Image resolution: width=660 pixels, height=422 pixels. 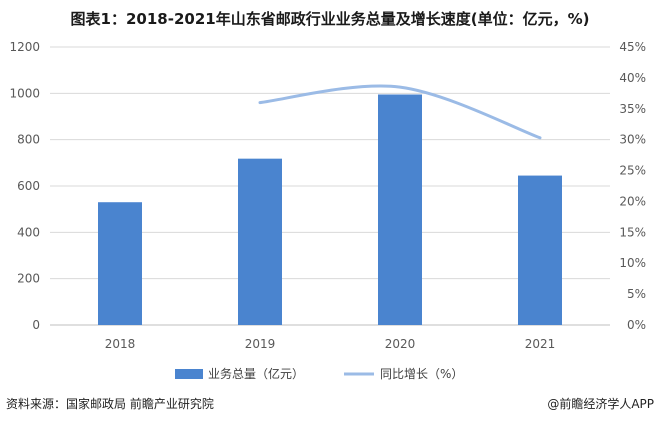 I want to click on y-right-tick-label: 30%, so click(x=632, y=140).